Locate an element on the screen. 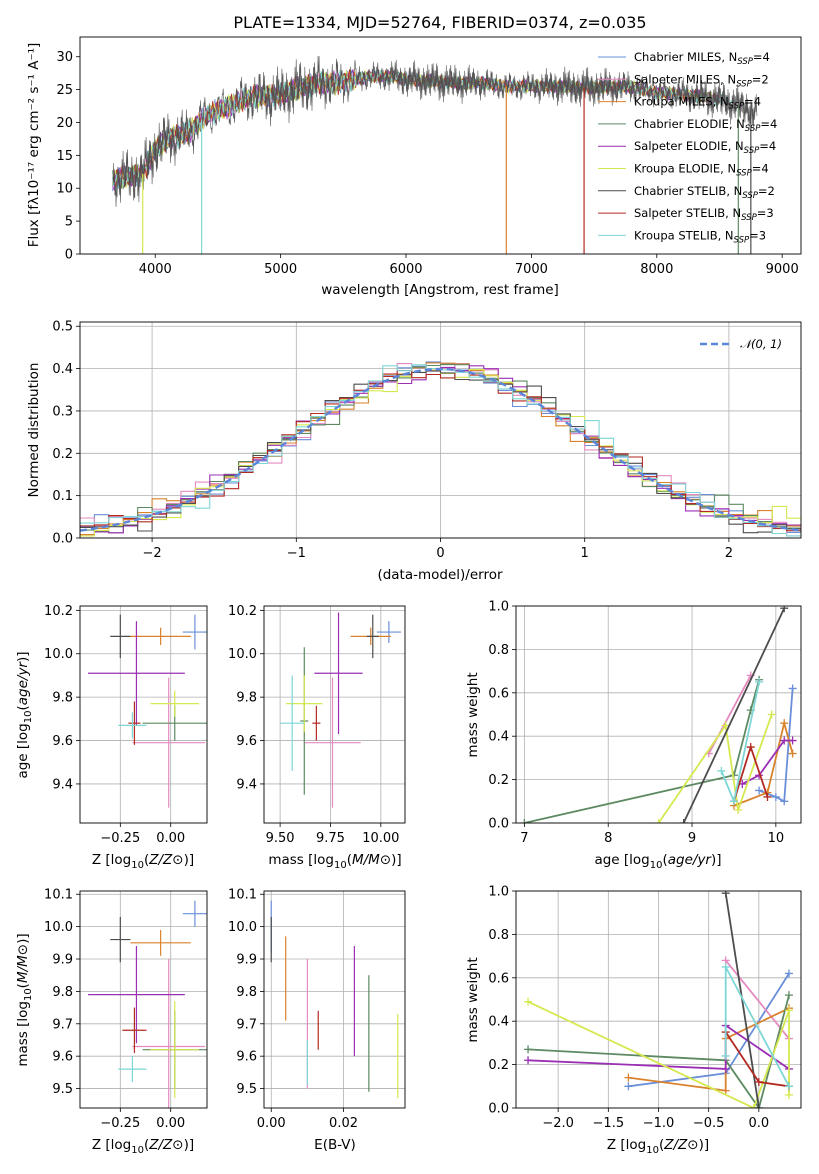 The height and width of the screenshot is (1174, 819). y-tick-label: 1.0 is located at coordinates (498, 892).